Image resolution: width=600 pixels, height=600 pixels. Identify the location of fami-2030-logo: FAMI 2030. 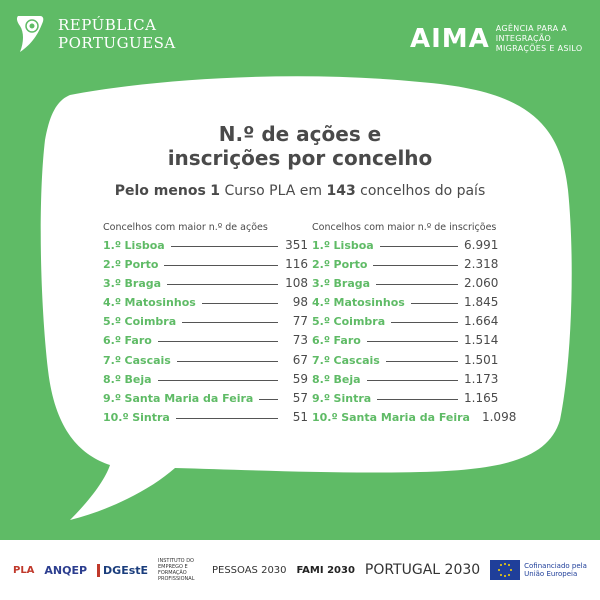
(325, 570).